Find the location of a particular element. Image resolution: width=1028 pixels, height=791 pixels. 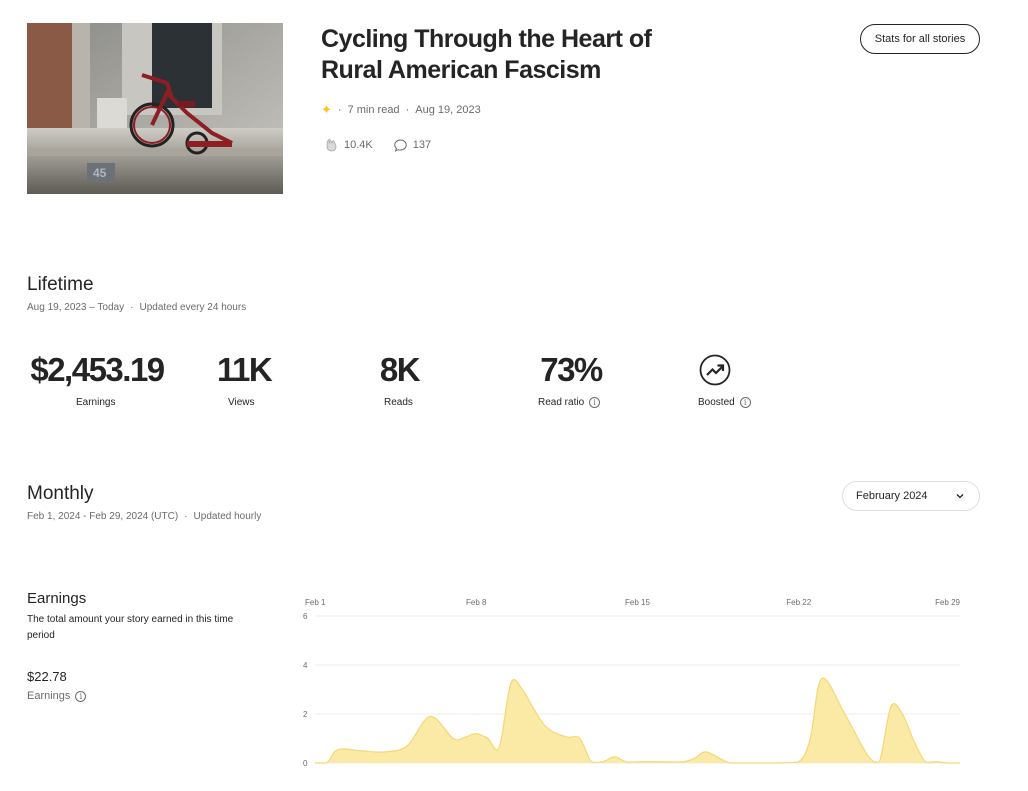

response-count: 137 is located at coordinates (422, 145).